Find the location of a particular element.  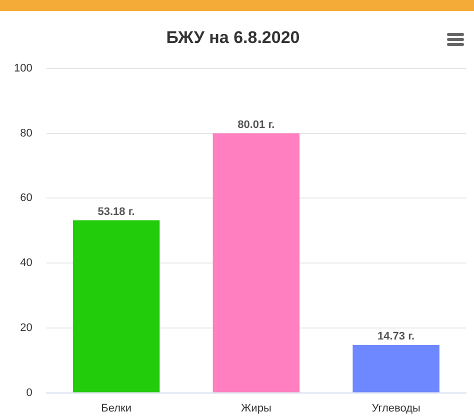

chart-title: БЖУ на 6.8.2020 is located at coordinates (233, 37).